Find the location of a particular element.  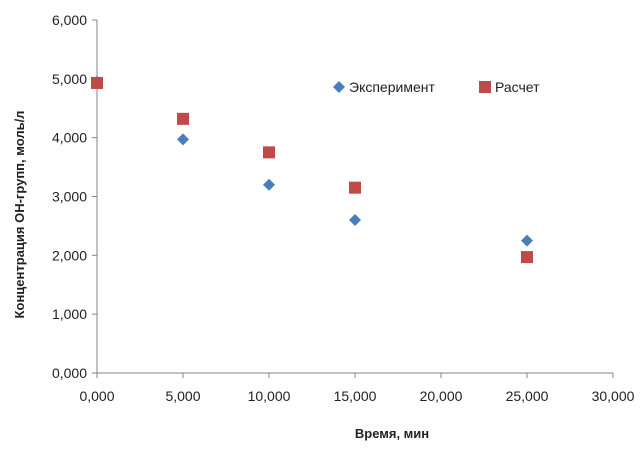

y-tick-label: 0,000 is located at coordinates (69, 373).